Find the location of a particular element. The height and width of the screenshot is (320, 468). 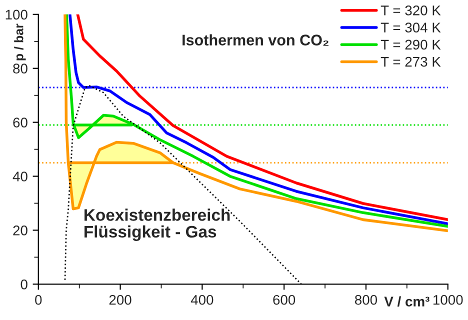

y-tick-label: 60 is located at coordinates (20, 123).